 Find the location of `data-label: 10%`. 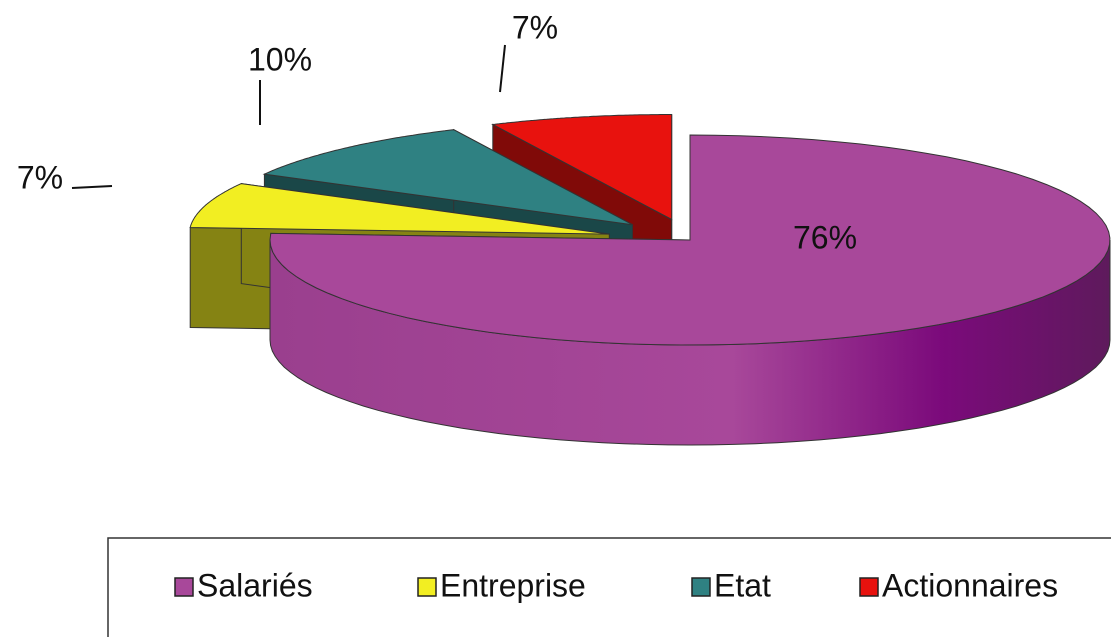

data-label: 10% is located at coordinates (280, 59).